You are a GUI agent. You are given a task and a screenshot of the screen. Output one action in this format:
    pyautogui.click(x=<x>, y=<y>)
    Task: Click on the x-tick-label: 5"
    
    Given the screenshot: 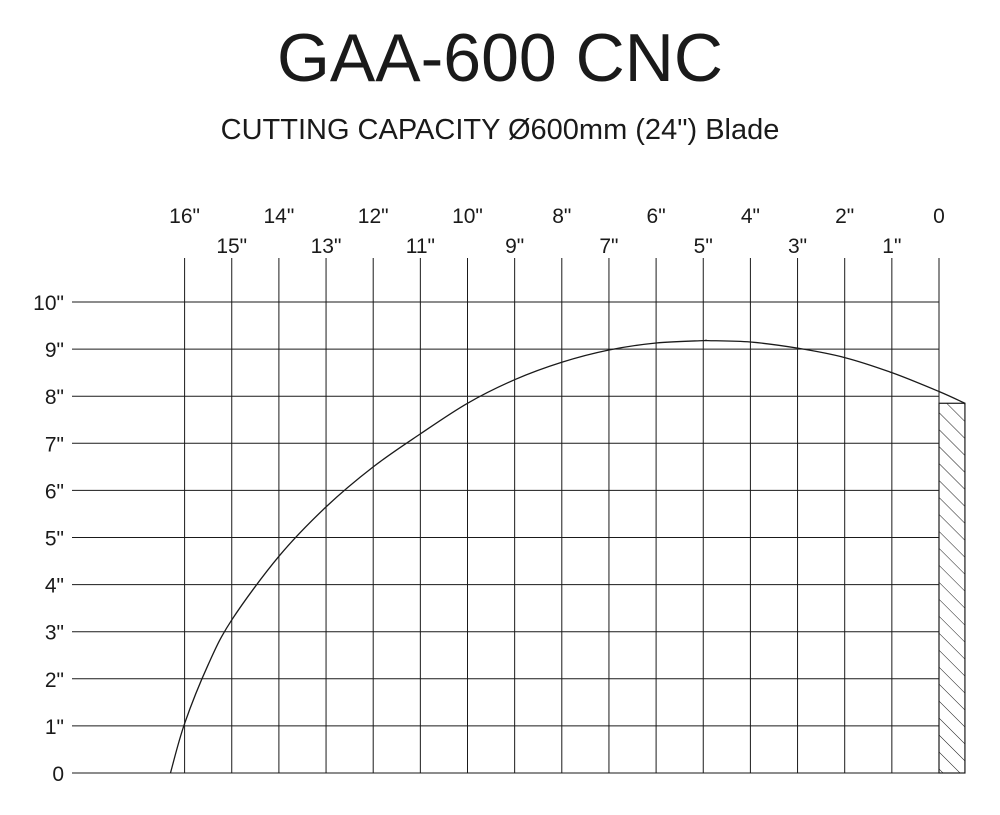 What is the action you would take?
    pyautogui.click(x=703, y=246)
    